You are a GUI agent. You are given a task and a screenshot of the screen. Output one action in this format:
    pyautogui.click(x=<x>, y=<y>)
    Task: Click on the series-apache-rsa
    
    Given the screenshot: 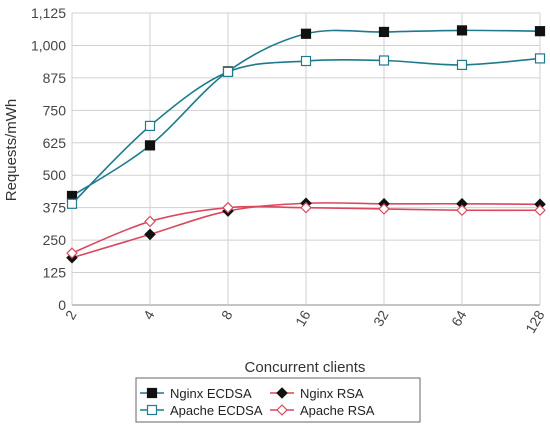 What is the action you would take?
    pyautogui.click(x=306, y=230)
    